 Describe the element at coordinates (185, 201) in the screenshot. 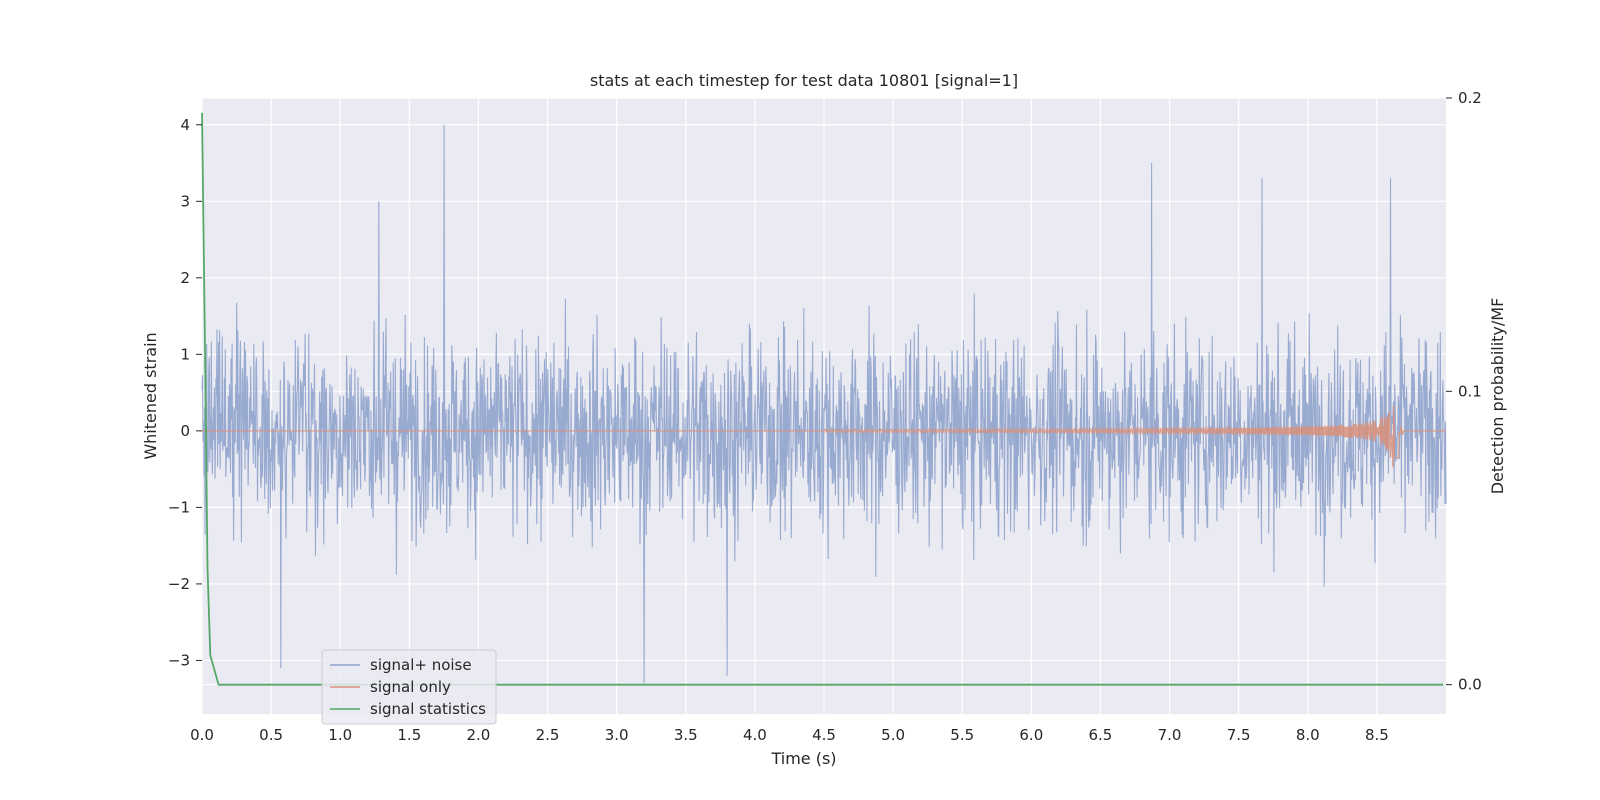

I see `y-tick-label: 3` at that location.